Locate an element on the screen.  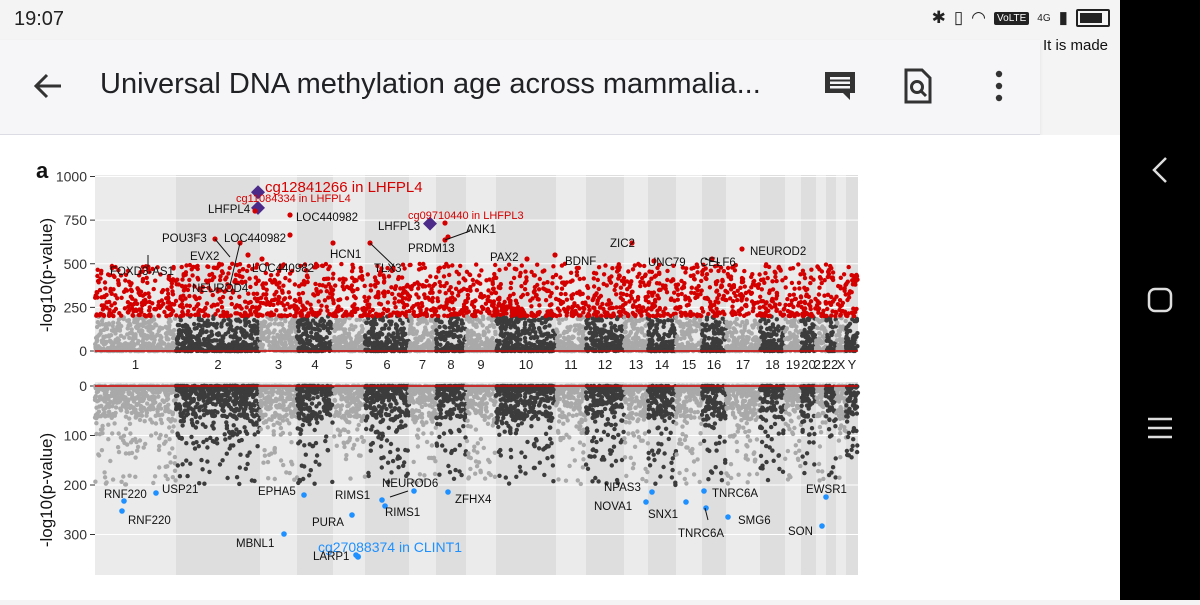
status-bar: 19:07 ✱ ▯ ◠ VoLTE 4G ▮ is located at coordinates (560, 20).